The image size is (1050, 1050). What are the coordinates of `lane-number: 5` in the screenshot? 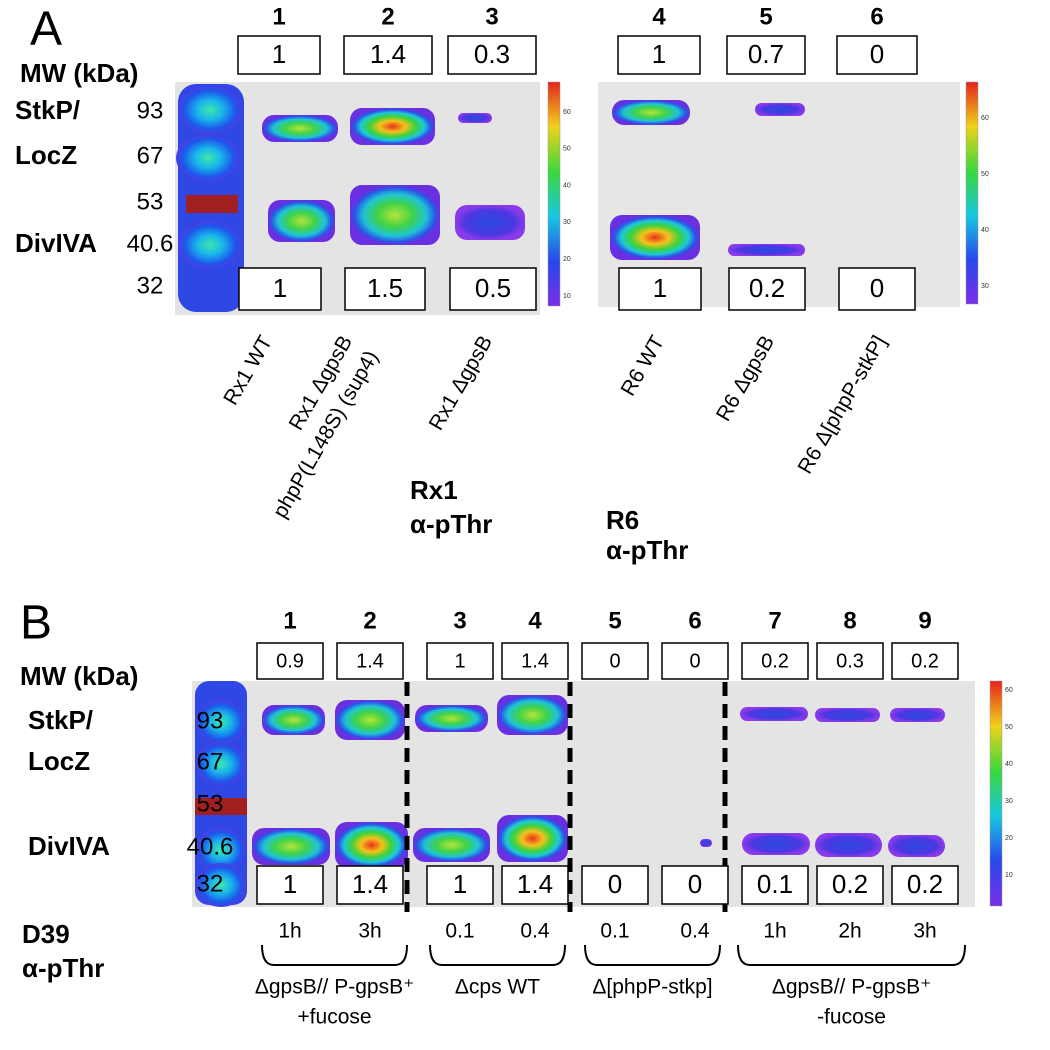 It's located at (614, 620).